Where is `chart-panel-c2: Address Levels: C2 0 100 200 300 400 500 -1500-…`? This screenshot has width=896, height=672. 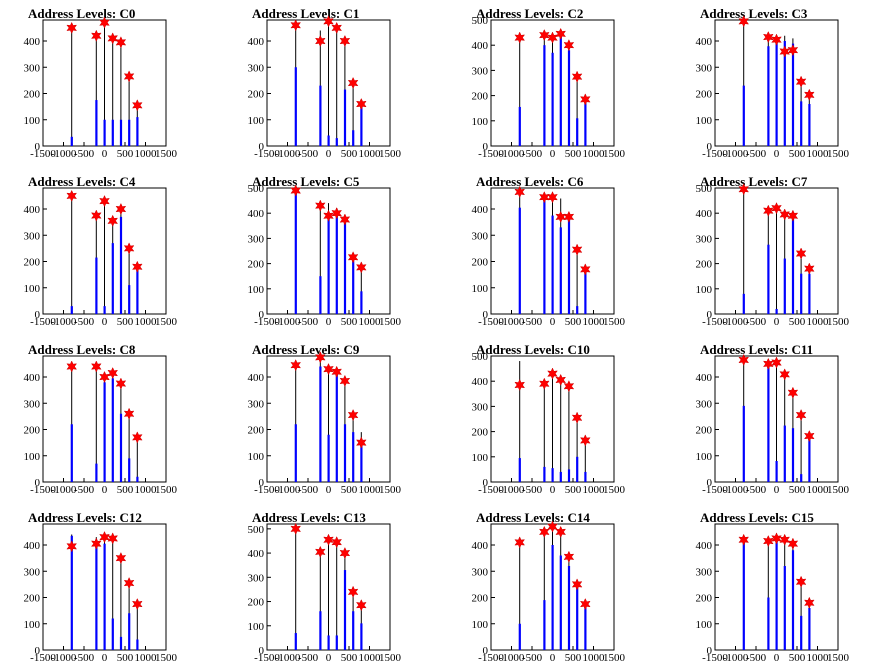 chart-panel-c2: Address Levels: C2 0 100 200 300 400 500 -1500-… is located at coordinates (560, 84).